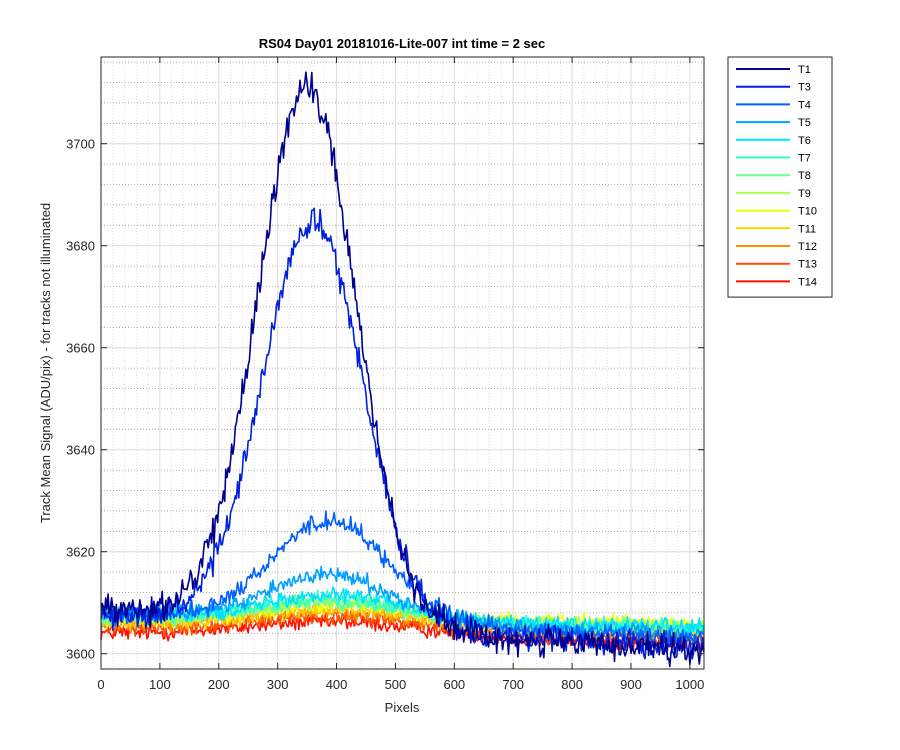 This screenshot has width=900, height=750. I want to click on legend-box, so click(780, 177).